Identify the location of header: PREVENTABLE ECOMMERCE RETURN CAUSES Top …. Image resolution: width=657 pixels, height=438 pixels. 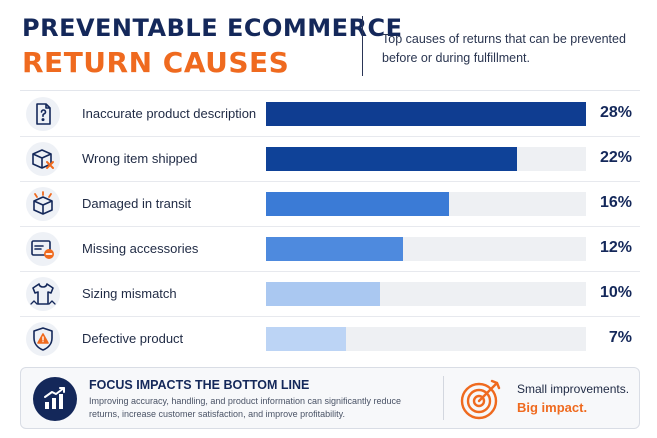
(332, 47).